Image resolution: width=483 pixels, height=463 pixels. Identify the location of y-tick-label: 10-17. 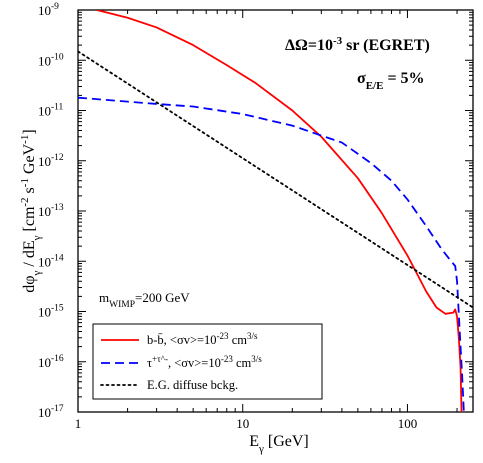
(51, 412).